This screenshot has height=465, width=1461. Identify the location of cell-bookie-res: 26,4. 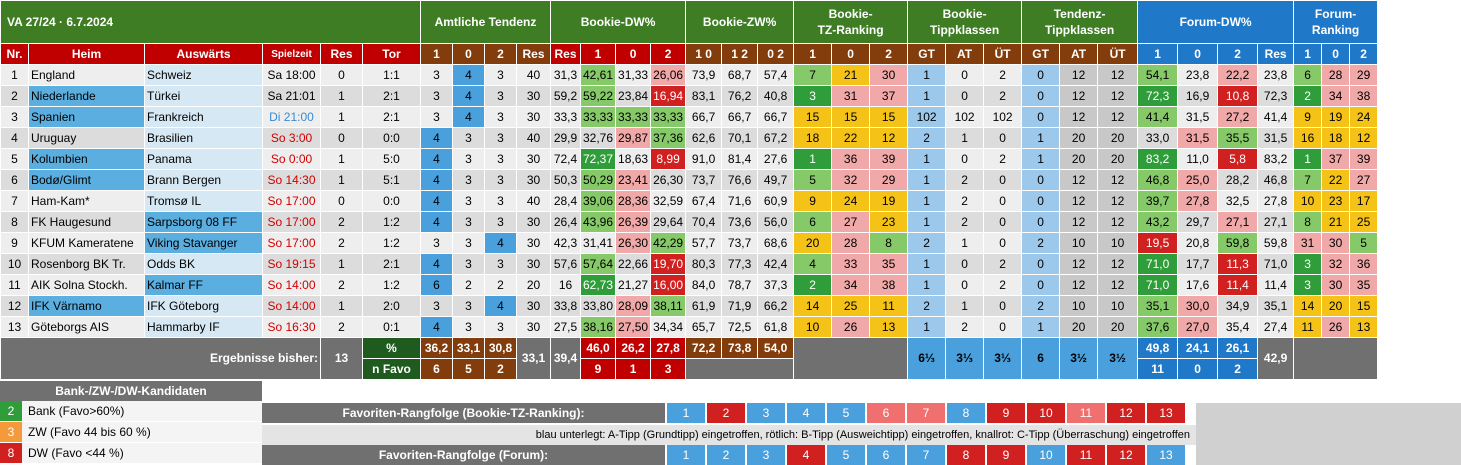
(565, 222).